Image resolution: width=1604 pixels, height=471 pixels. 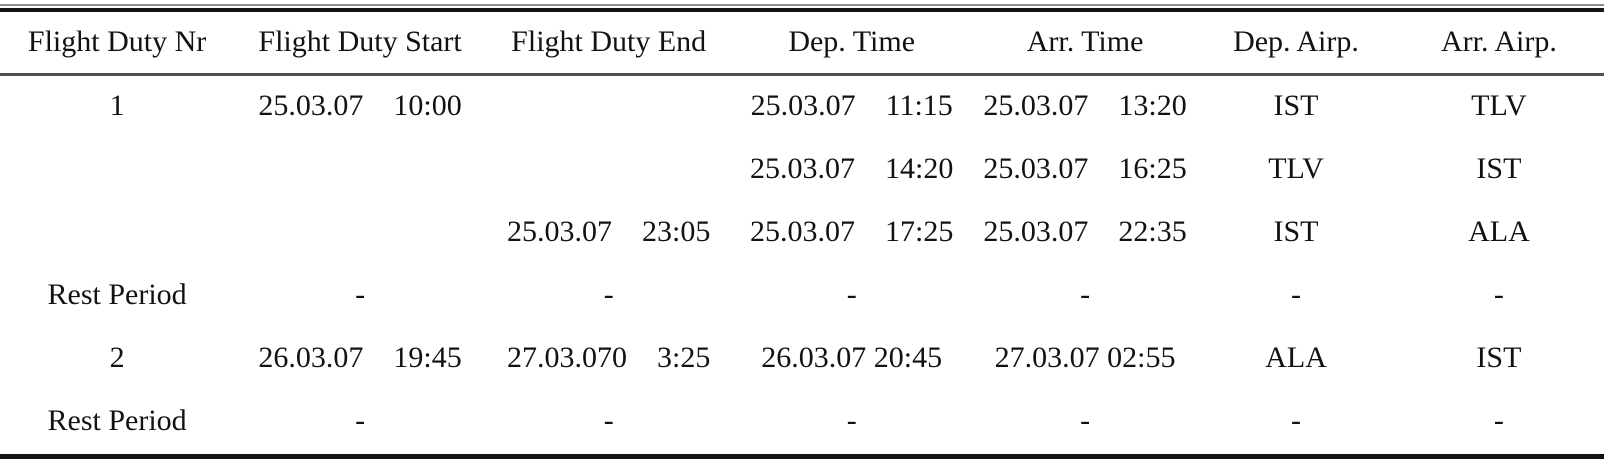 I want to click on table-cell: 2, so click(x=117, y=357).